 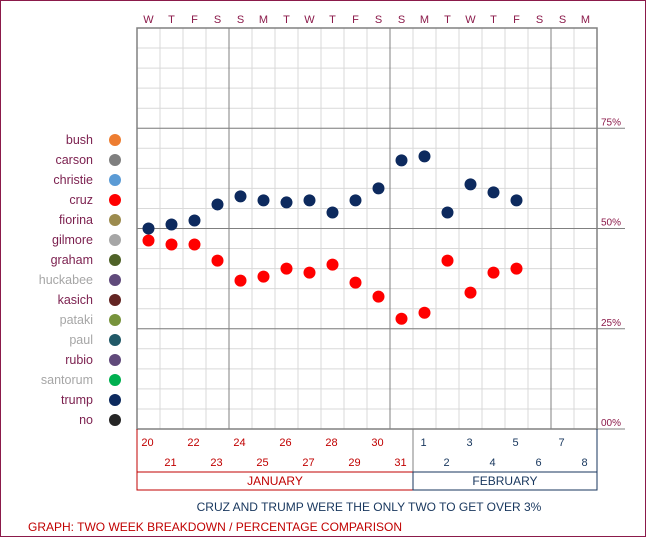 I want to click on legend-label: rubio, so click(x=79, y=360).